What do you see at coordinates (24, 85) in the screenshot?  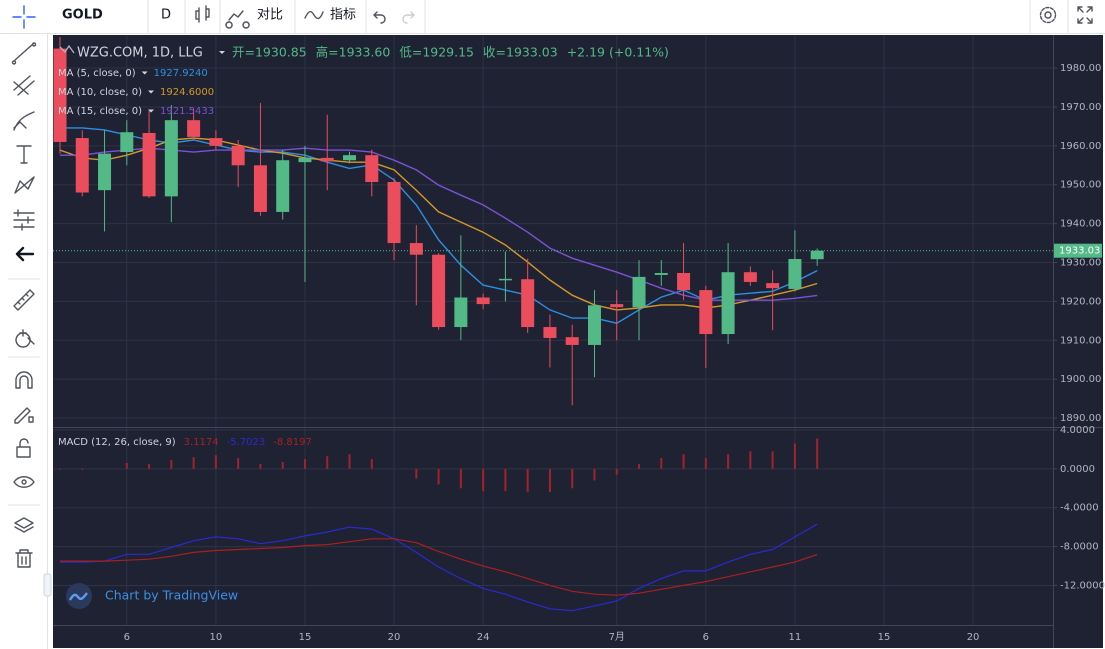 I see `fib-icon` at bounding box center [24, 85].